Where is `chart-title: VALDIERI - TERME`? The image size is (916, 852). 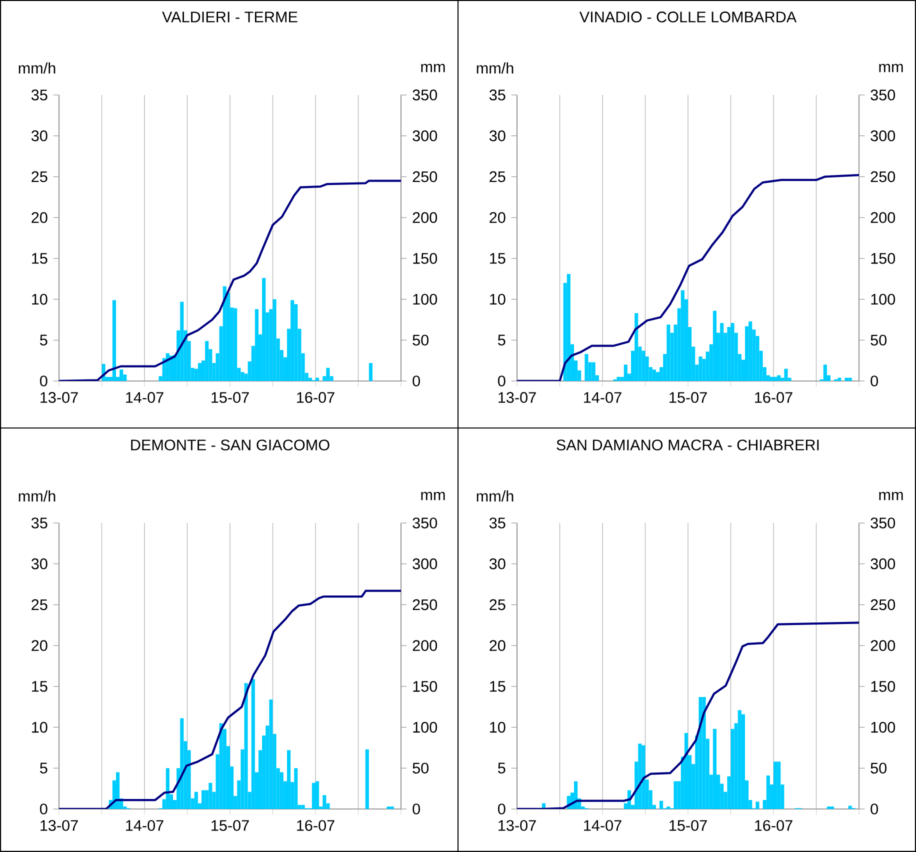 chart-title: VALDIERI - TERME is located at coordinates (230, 17).